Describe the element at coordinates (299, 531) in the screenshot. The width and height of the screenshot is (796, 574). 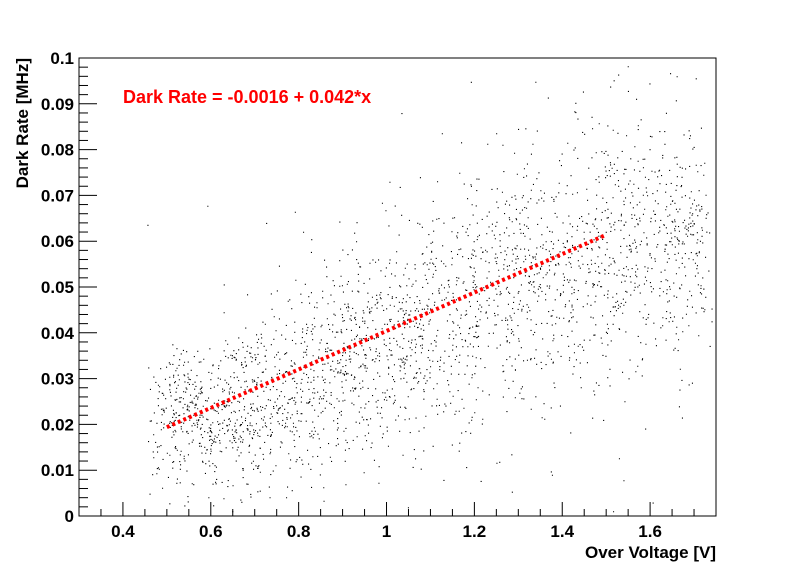
I see `x-tick-label: 0.8` at that location.